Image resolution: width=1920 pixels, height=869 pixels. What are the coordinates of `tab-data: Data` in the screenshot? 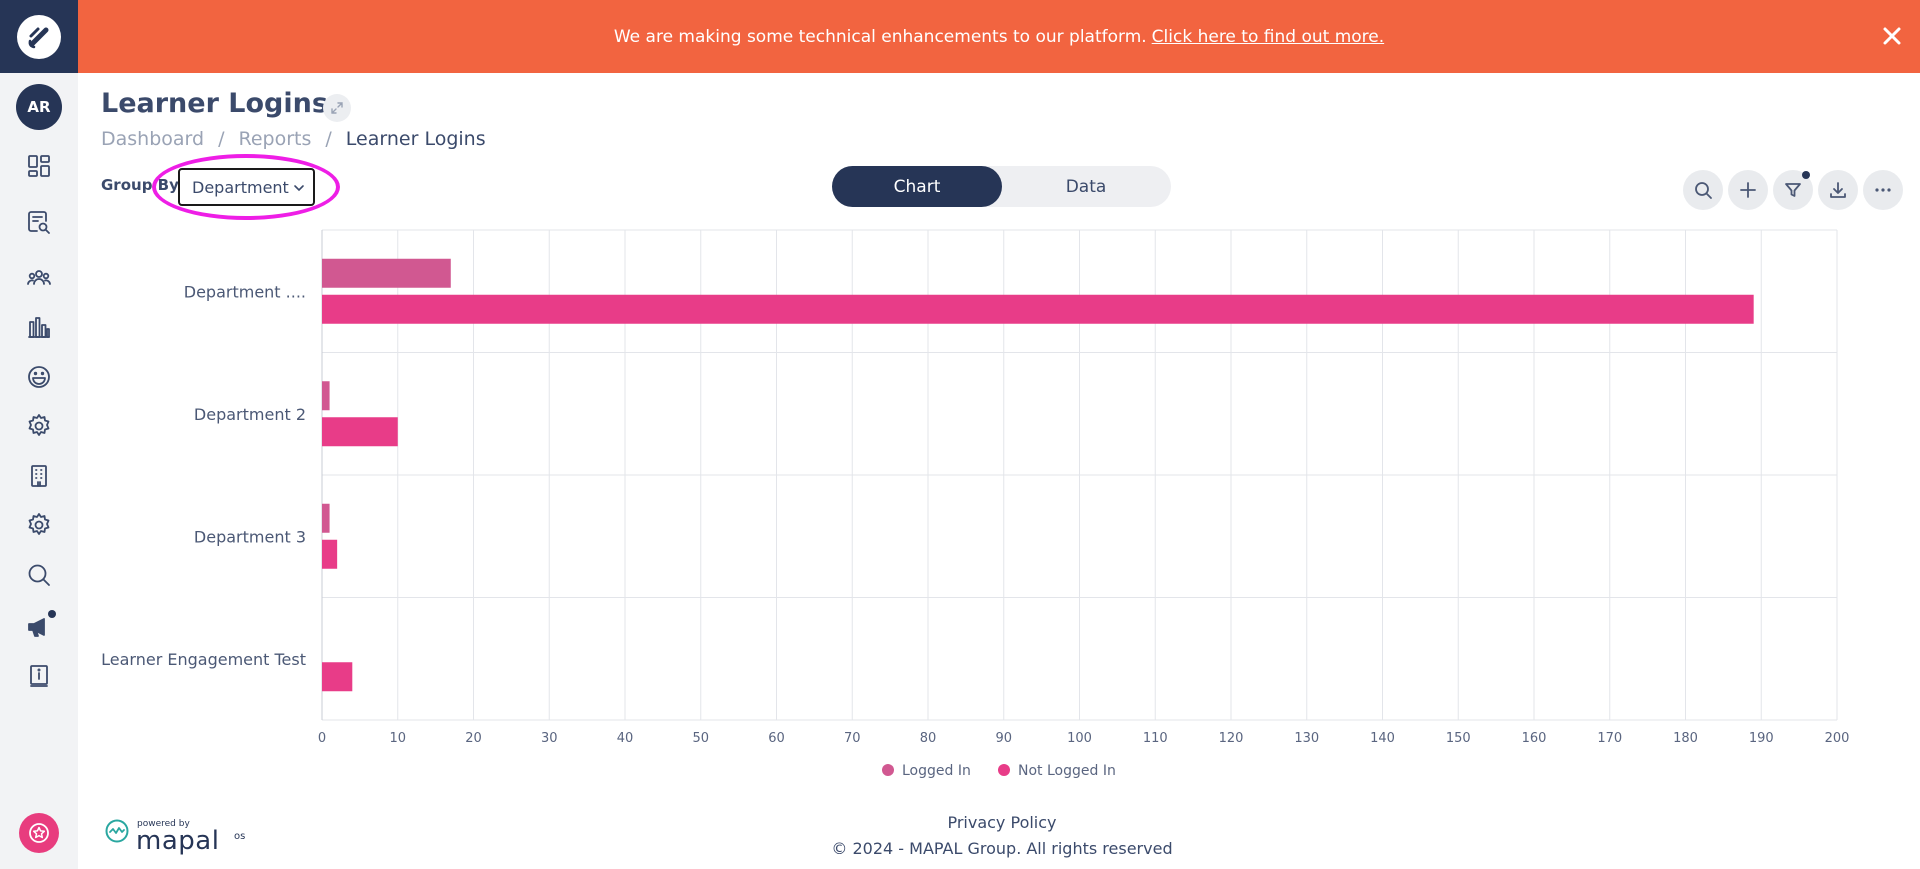 It's located at (1086, 186).